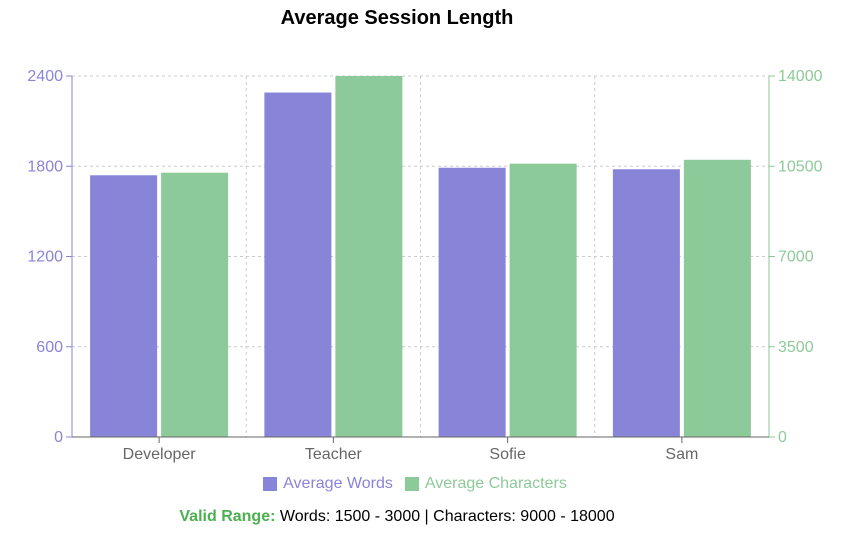 The height and width of the screenshot is (536, 851). What do you see at coordinates (717, 298) in the screenshot?
I see `bar-characters-sam` at bounding box center [717, 298].